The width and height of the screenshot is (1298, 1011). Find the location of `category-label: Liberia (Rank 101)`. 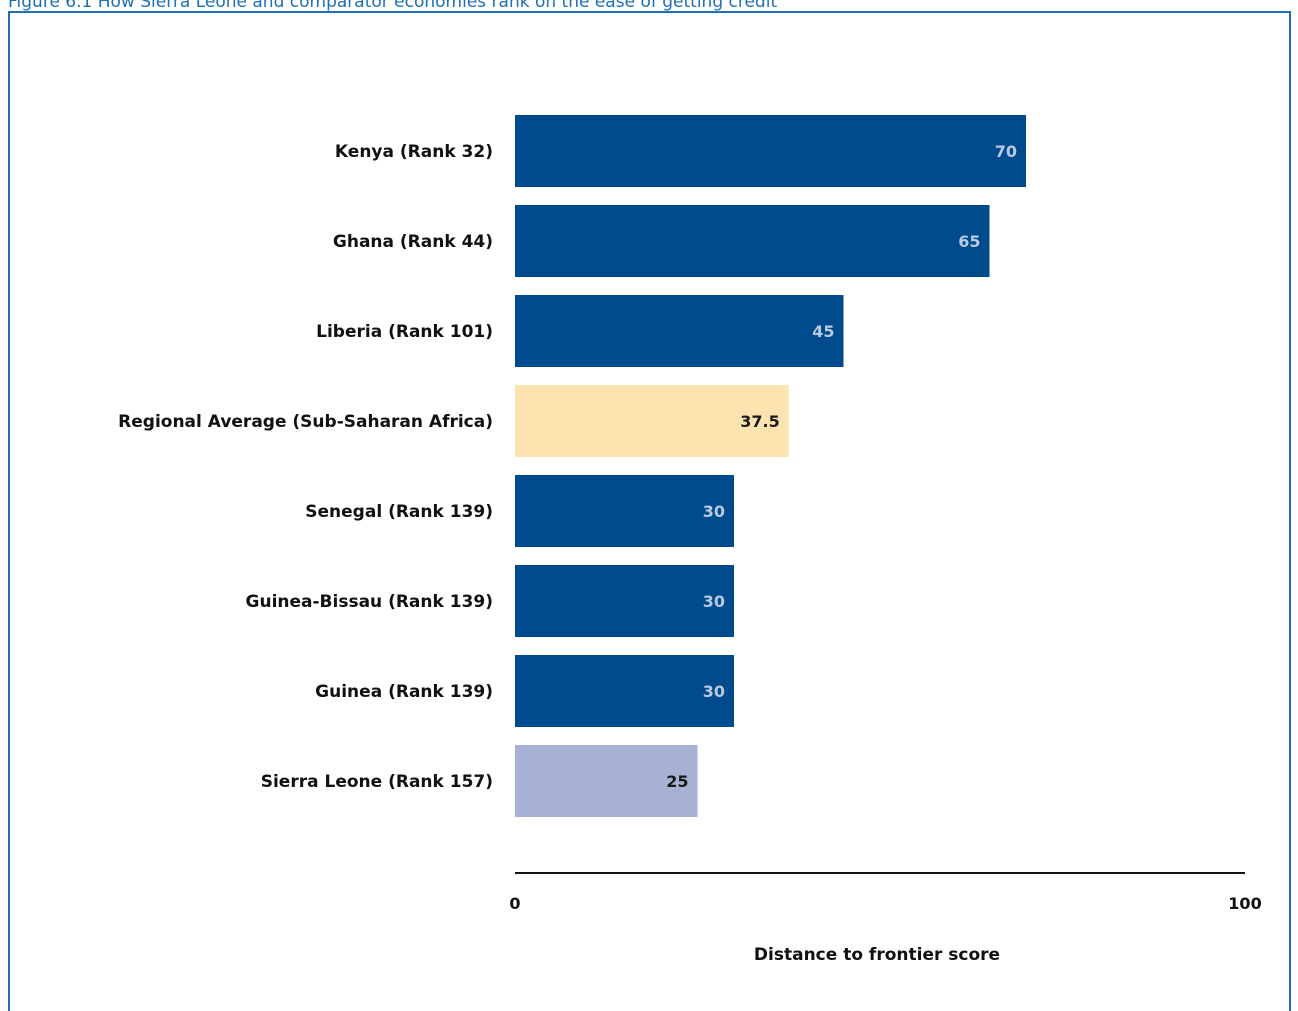

category-label: Liberia (Rank 101) is located at coordinates (404, 332).